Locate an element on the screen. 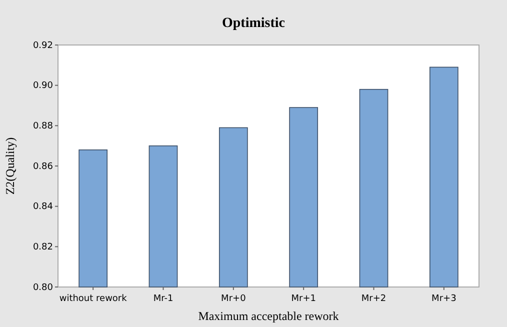  y-tick-label: 0.88 is located at coordinates (43, 127).